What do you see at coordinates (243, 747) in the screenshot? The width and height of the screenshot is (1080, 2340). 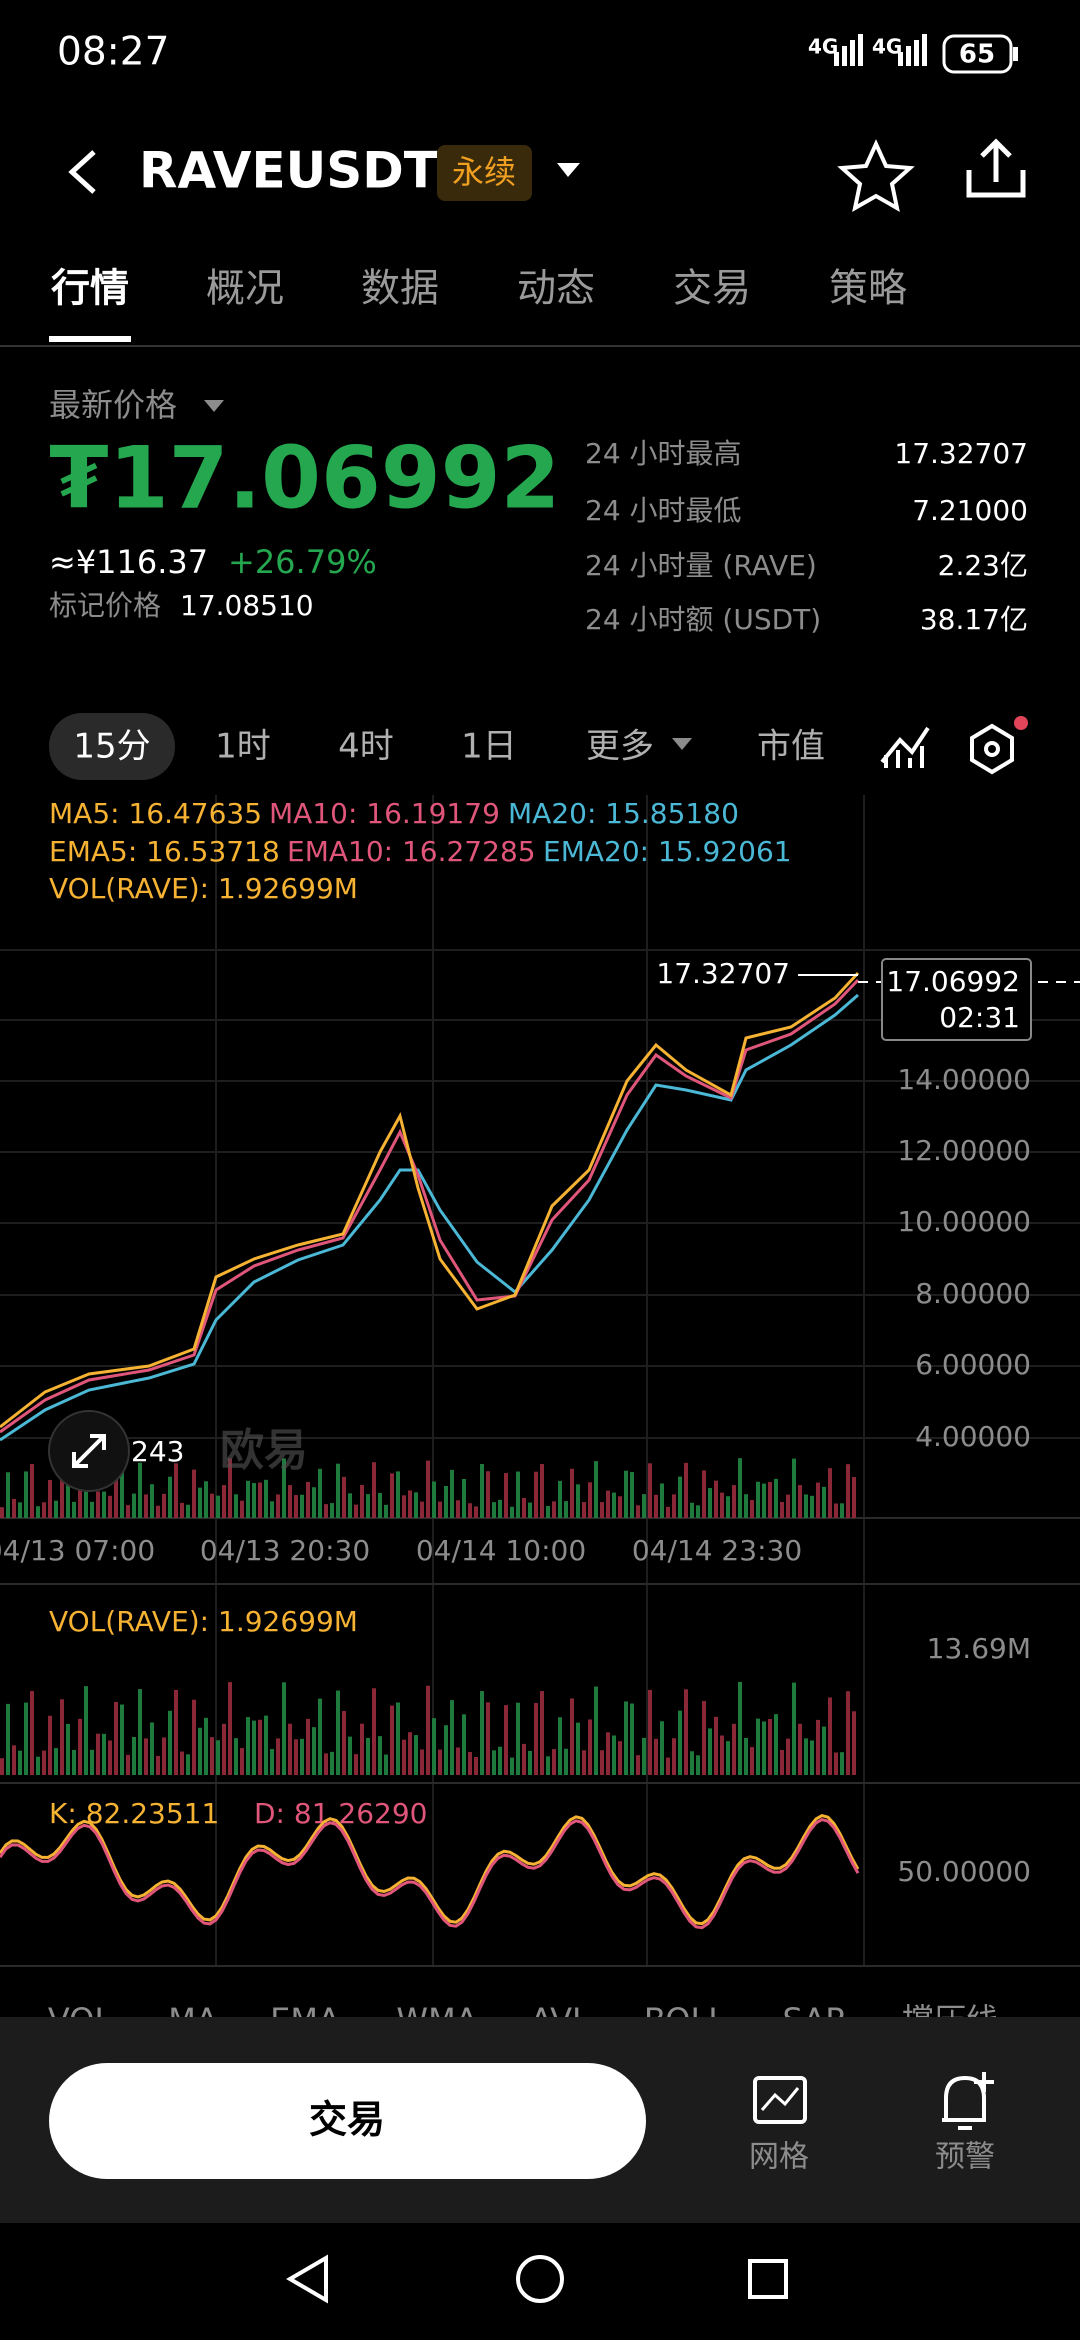 I see `interval: 1时` at bounding box center [243, 747].